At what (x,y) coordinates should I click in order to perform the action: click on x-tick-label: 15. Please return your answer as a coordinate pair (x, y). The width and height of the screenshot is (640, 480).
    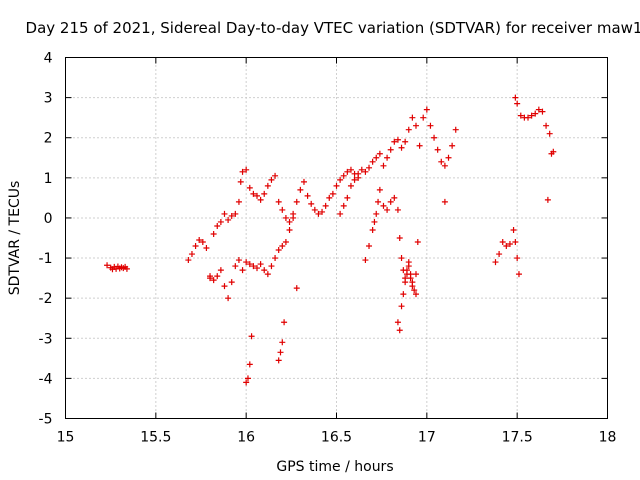
    Looking at the image, I should click on (66, 438).